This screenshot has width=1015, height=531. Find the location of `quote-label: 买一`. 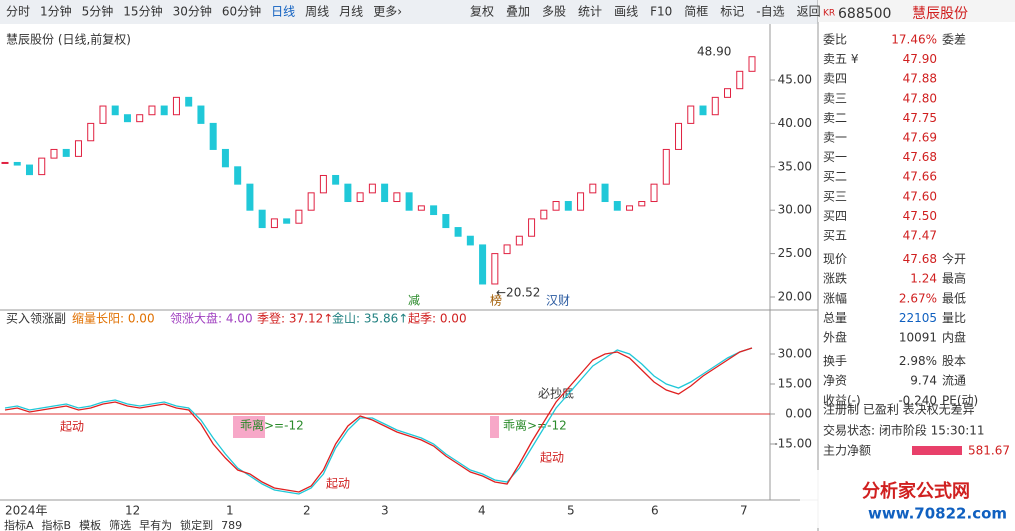

quote-label: 买一 is located at coordinates (835, 157).